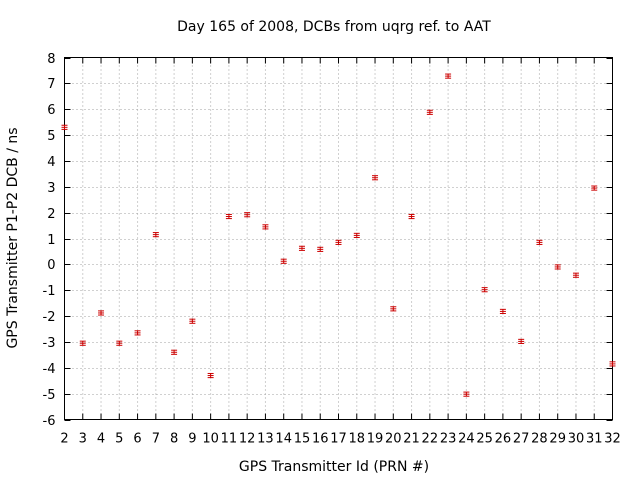 The image size is (640, 480). What do you see at coordinates (484, 439) in the screenshot?
I see `x-tick-label: 25` at bounding box center [484, 439].